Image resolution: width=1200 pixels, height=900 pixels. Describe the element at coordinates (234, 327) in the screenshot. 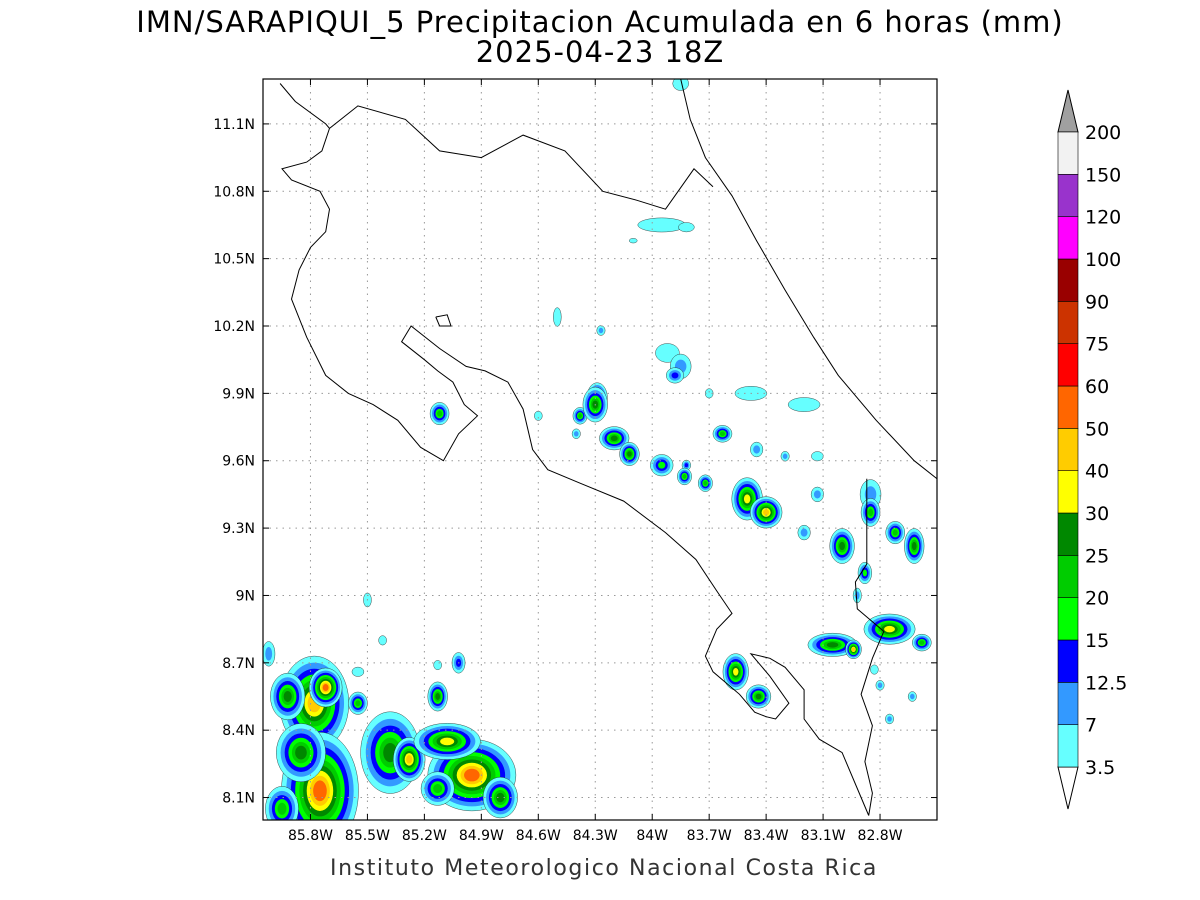

I see `lat-tick-label-7: 10.2N` at that location.